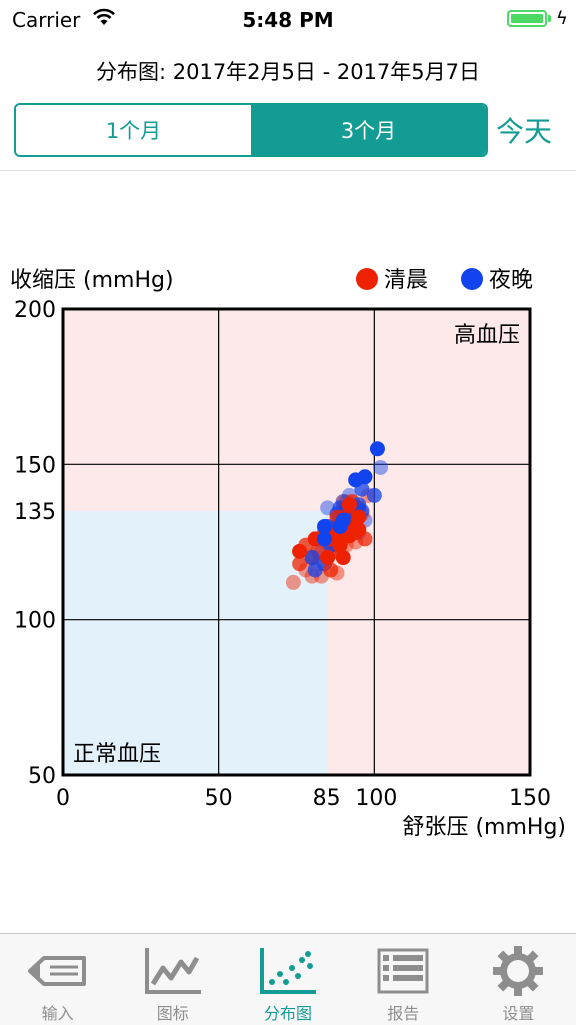 This screenshot has height=1025, width=576. I want to click on legend-morning-label: 清晨, so click(406, 280).